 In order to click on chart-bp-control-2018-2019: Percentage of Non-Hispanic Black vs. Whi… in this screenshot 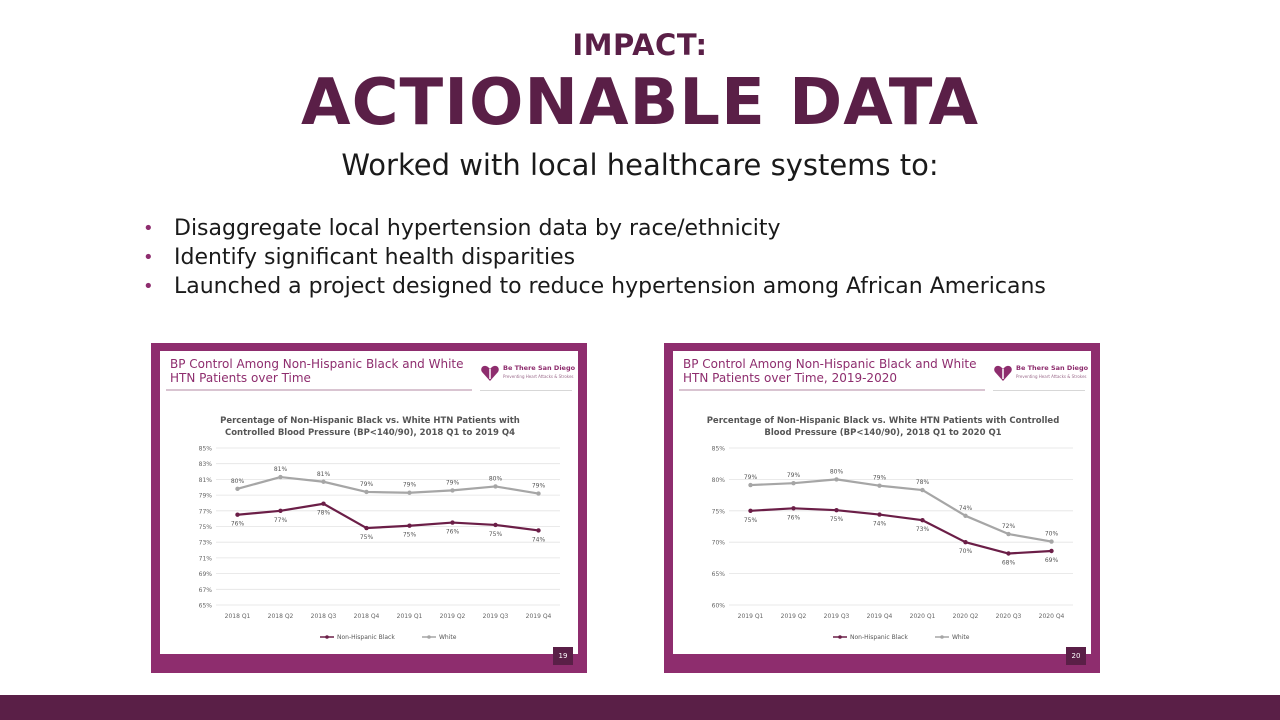, I will do `click(379, 528)`.